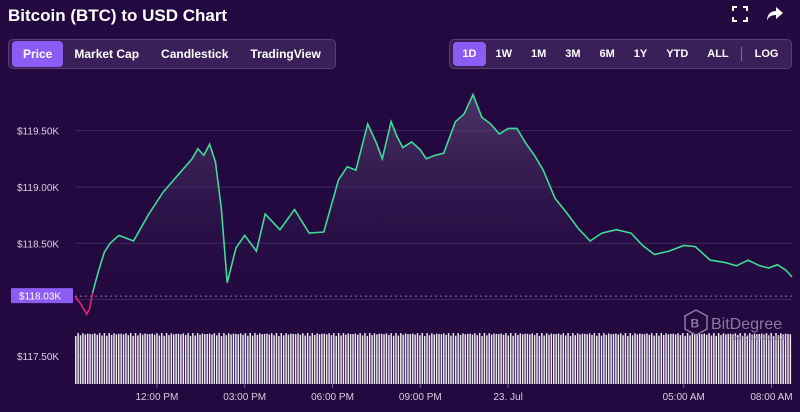  Describe the element at coordinates (775, 14) in the screenshot. I see `share-icon` at that location.